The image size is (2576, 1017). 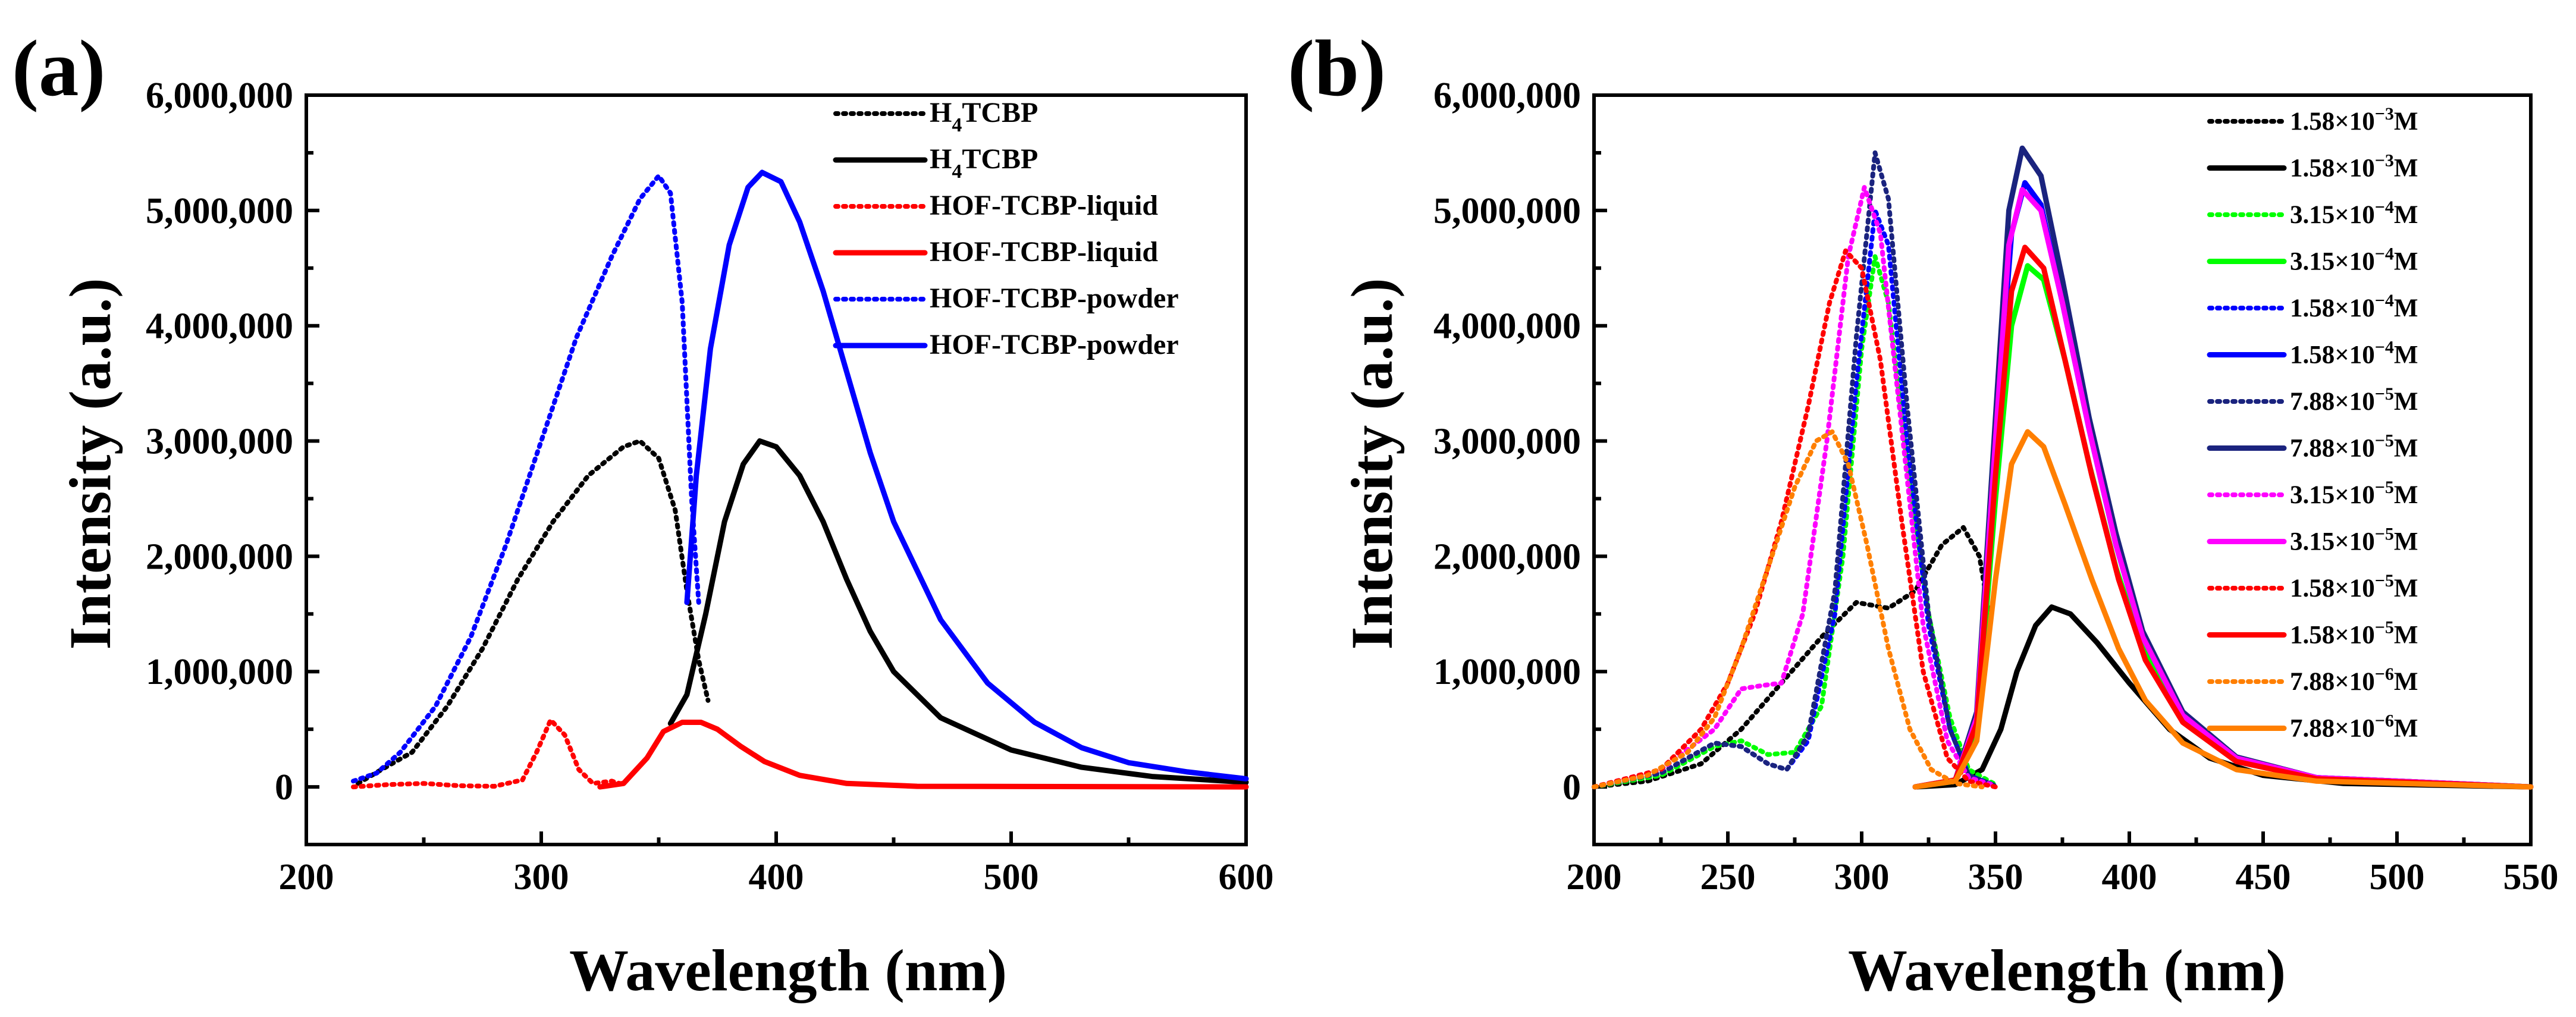 I want to click on panel-a-series-2-dotted, so click(x=488, y=753).